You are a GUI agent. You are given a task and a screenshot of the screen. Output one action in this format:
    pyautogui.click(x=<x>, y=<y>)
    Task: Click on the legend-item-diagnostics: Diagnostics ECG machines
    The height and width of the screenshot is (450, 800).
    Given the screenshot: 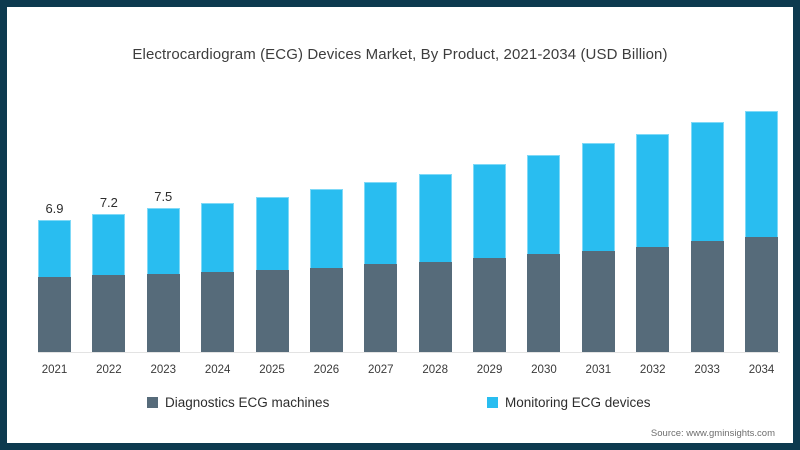 What is the action you would take?
    pyautogui.click(x=238, y=402)
    